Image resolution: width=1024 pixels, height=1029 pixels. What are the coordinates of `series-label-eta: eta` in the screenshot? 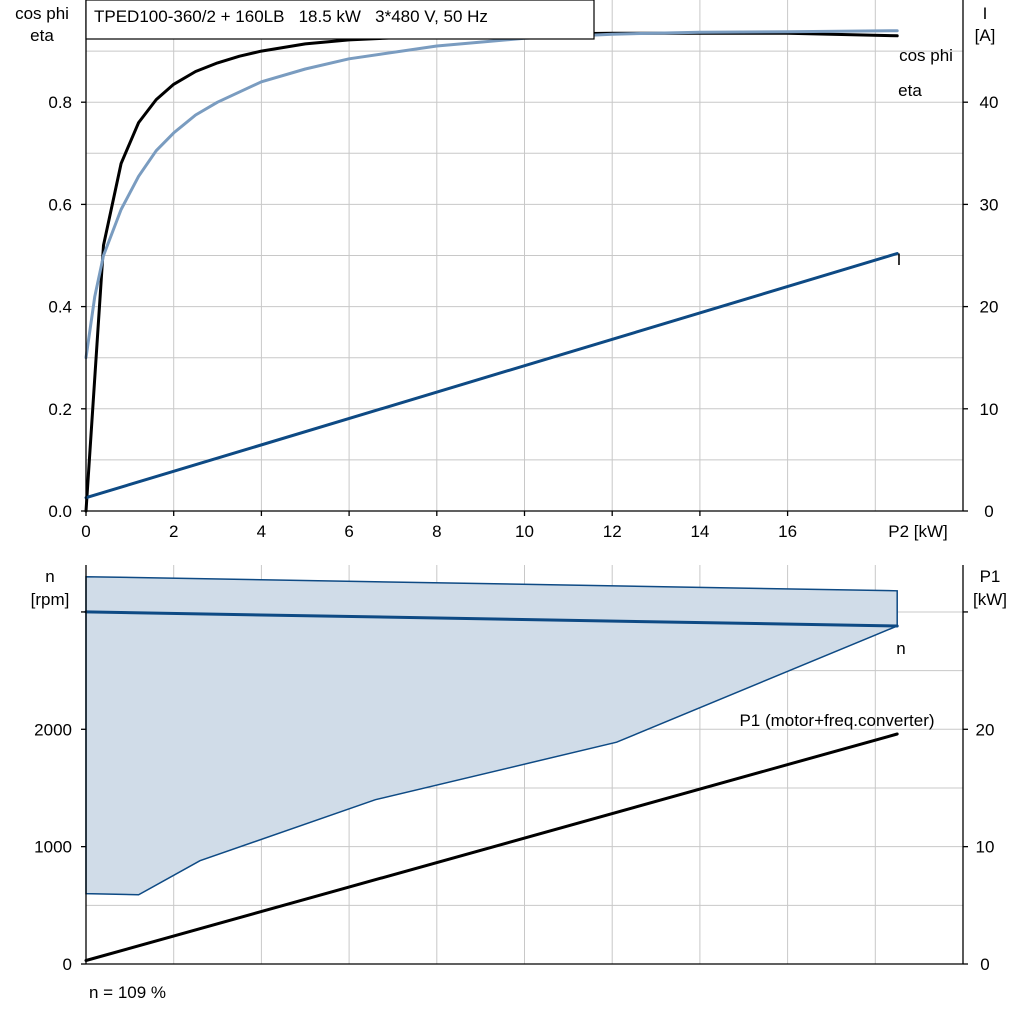 It's located at (910, 90).